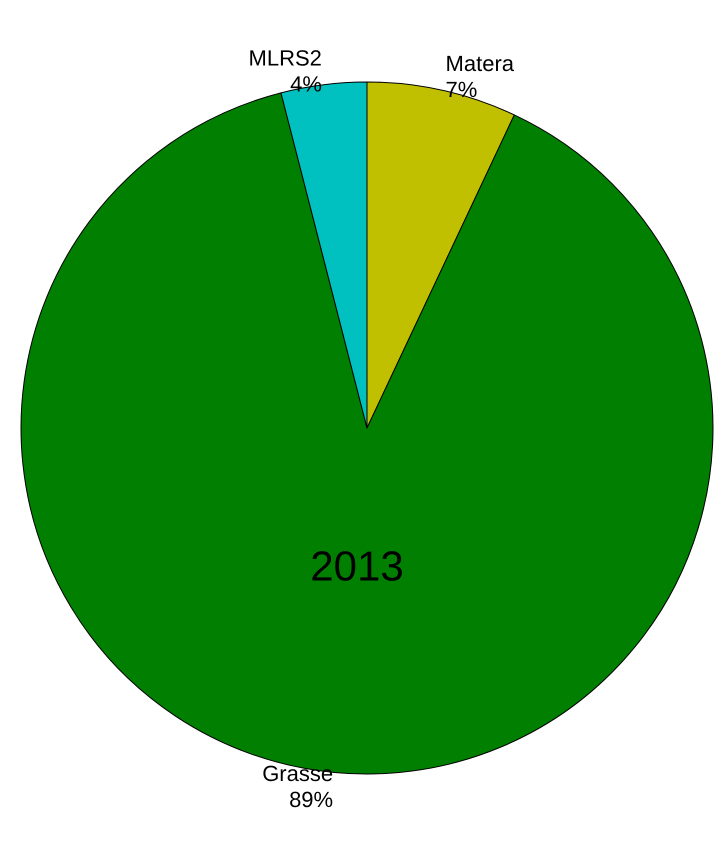  I want to click on slice-label: Matera, so click(480, 63).